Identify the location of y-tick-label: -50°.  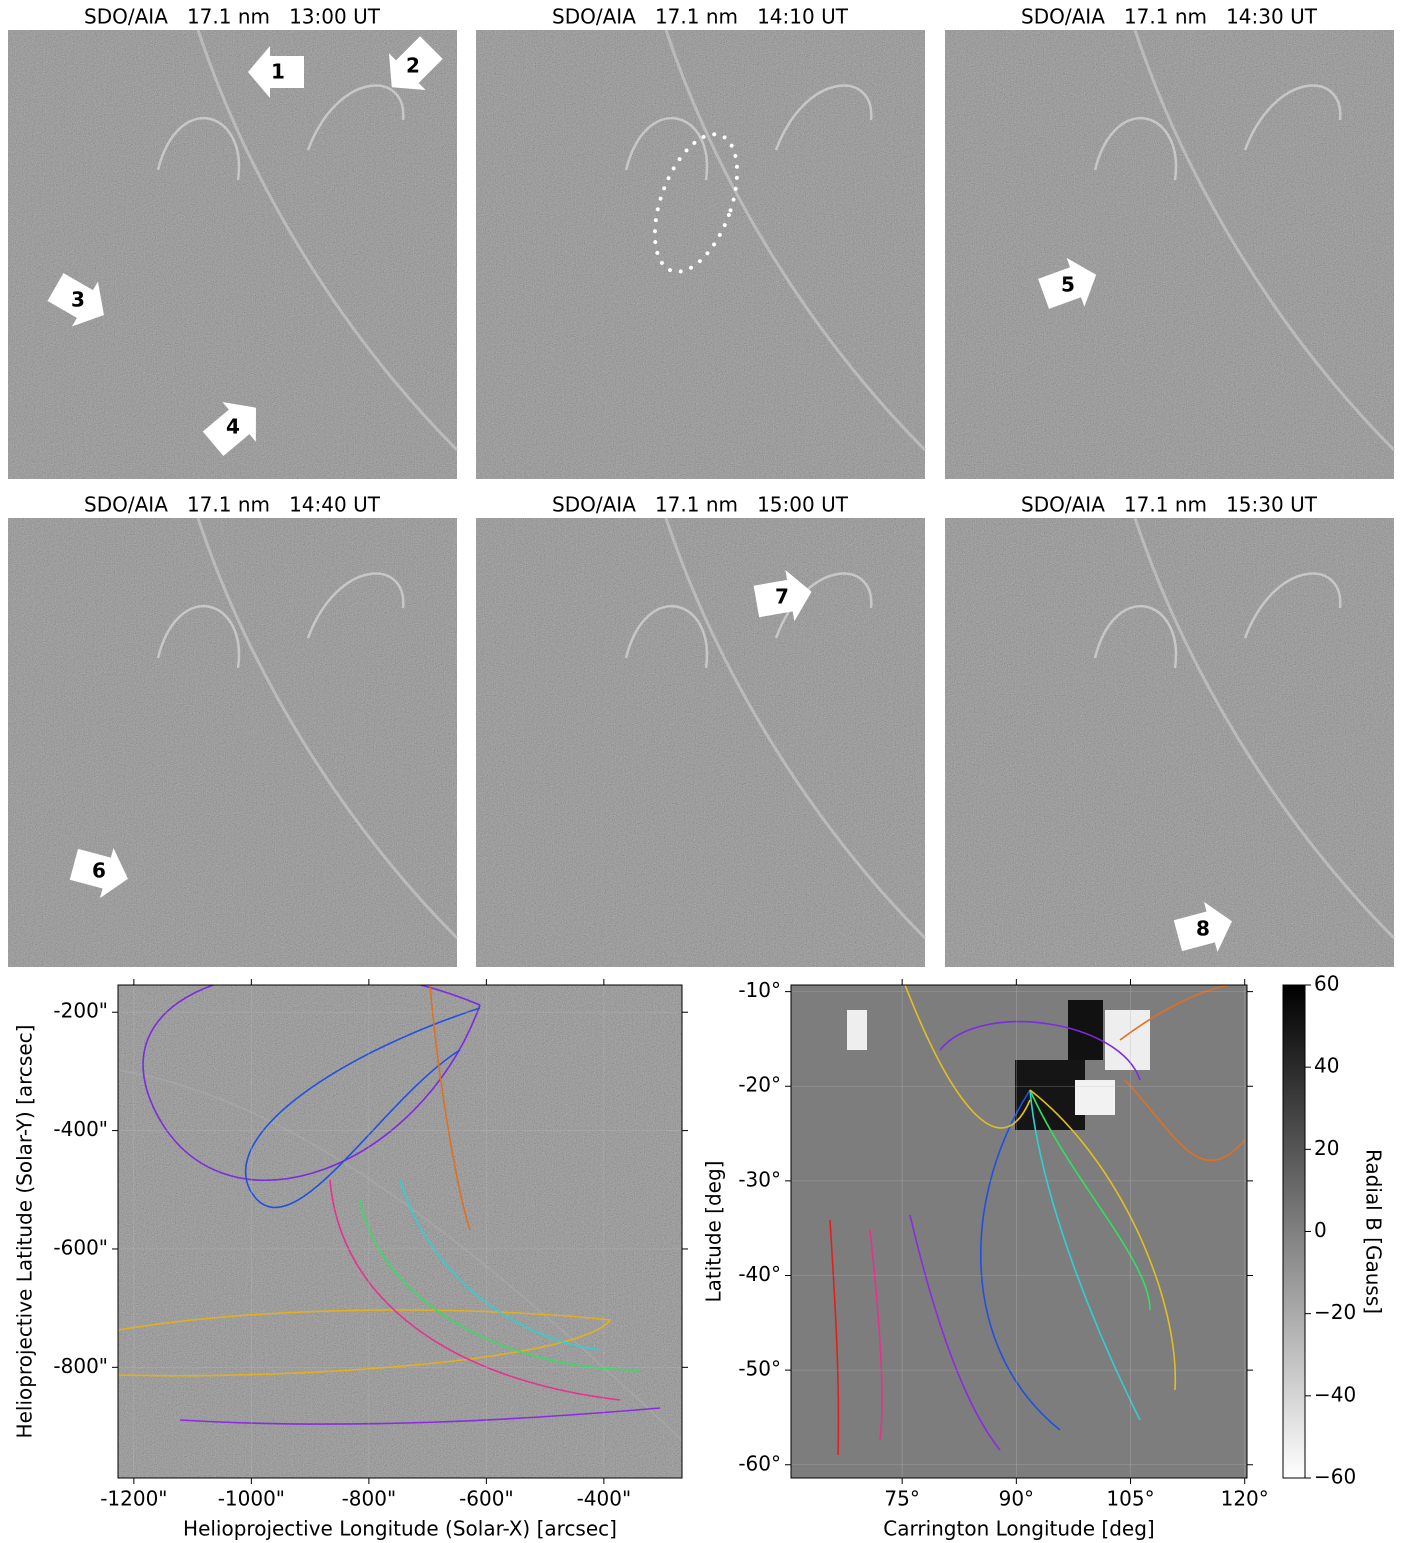
(759, 1369).